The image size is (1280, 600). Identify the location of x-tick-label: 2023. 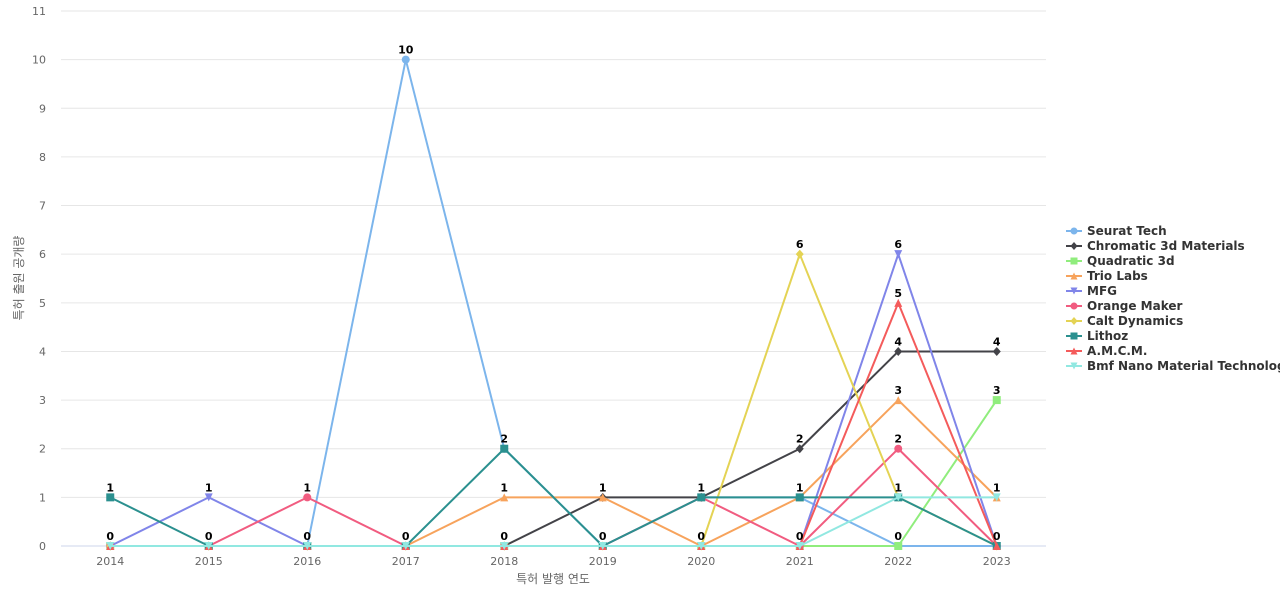
(997, 561).